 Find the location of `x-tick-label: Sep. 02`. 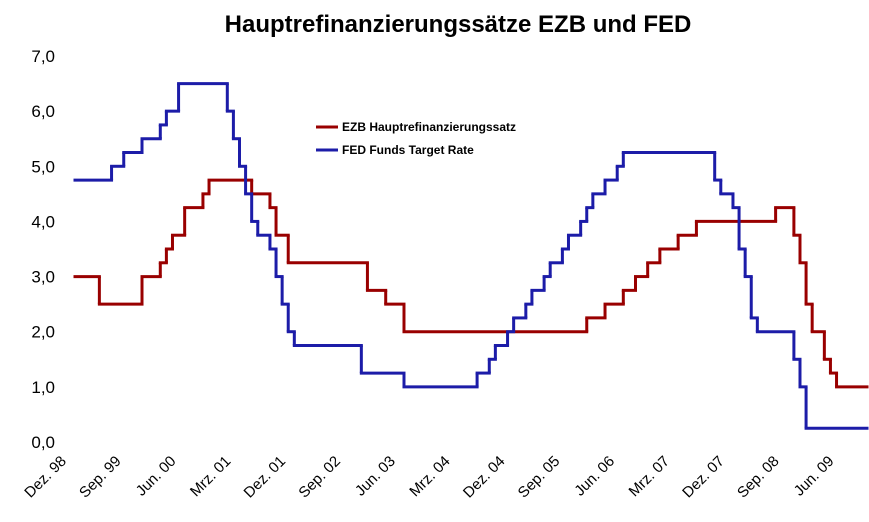

x-tick-label: Sep. 02 is located at coordinates (319, 477).